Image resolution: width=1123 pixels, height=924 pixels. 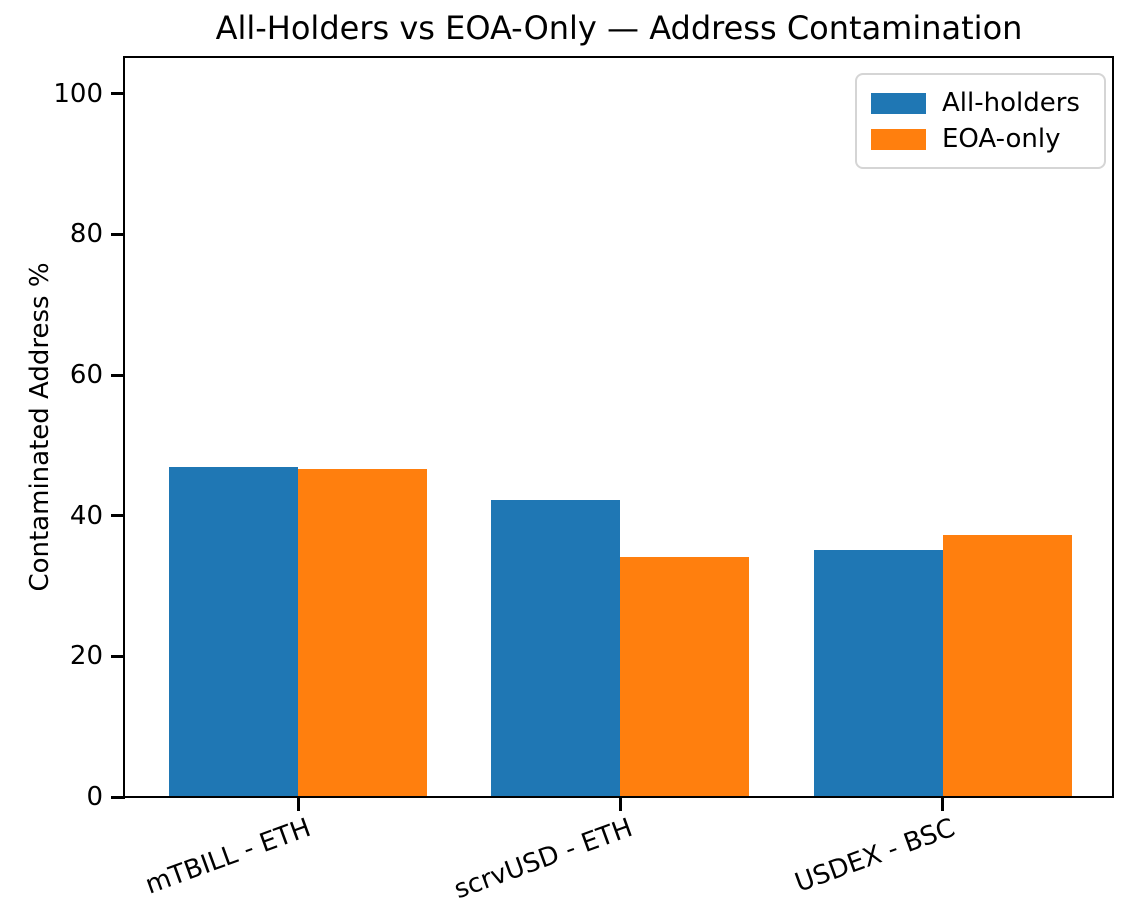 What do you see at coordinates (86, 375) in the screenshot?
I see `y-tick-label: 60` at bounding box center [86, 375].